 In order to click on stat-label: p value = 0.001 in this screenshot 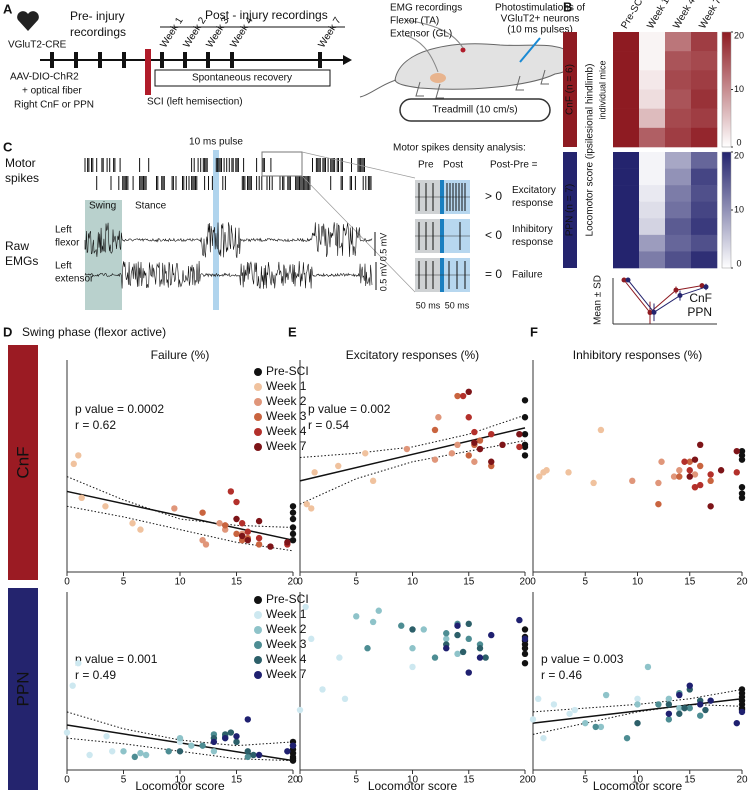, I will do `click(116, 659)`.